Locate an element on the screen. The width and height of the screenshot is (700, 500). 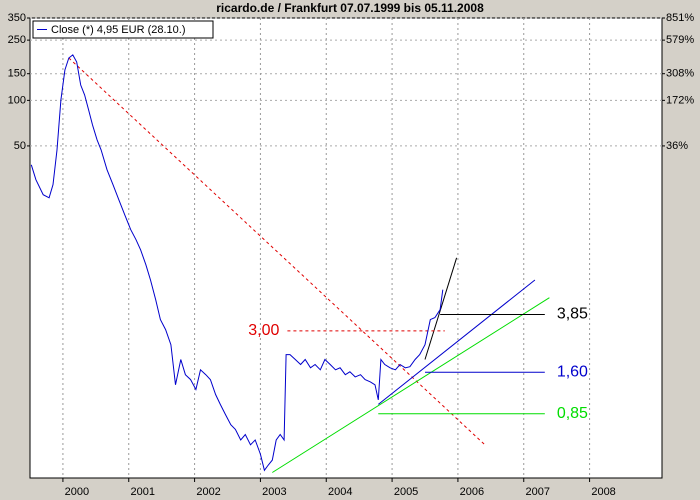
x-tick-label: 2000 is located at coordinates (77, 492).